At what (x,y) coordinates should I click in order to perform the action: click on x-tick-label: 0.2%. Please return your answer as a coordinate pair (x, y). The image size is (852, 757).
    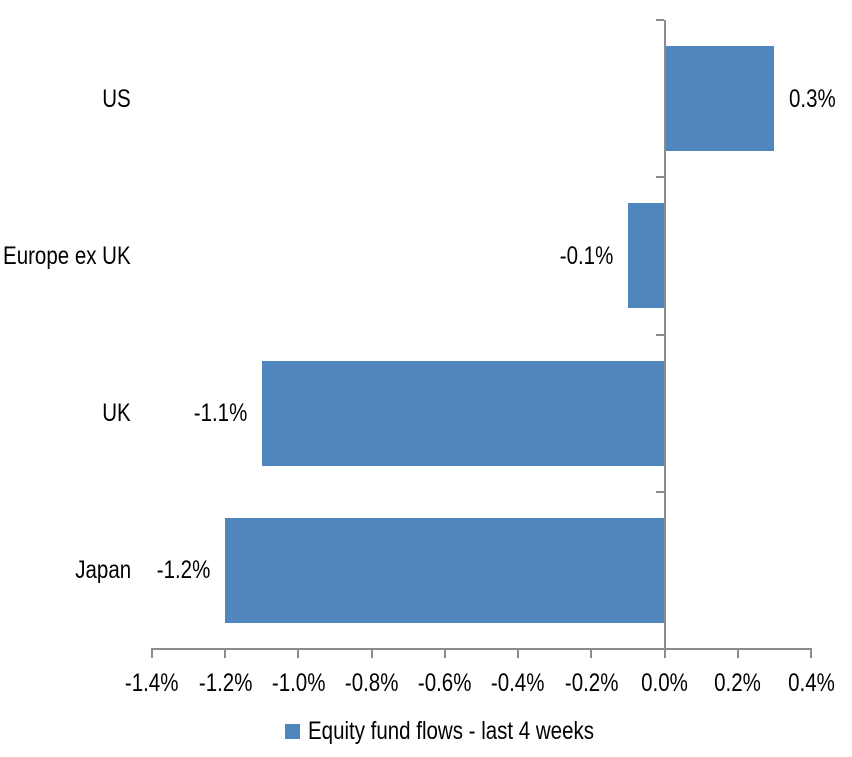
    Looking at the image, I should click on (738, 683).